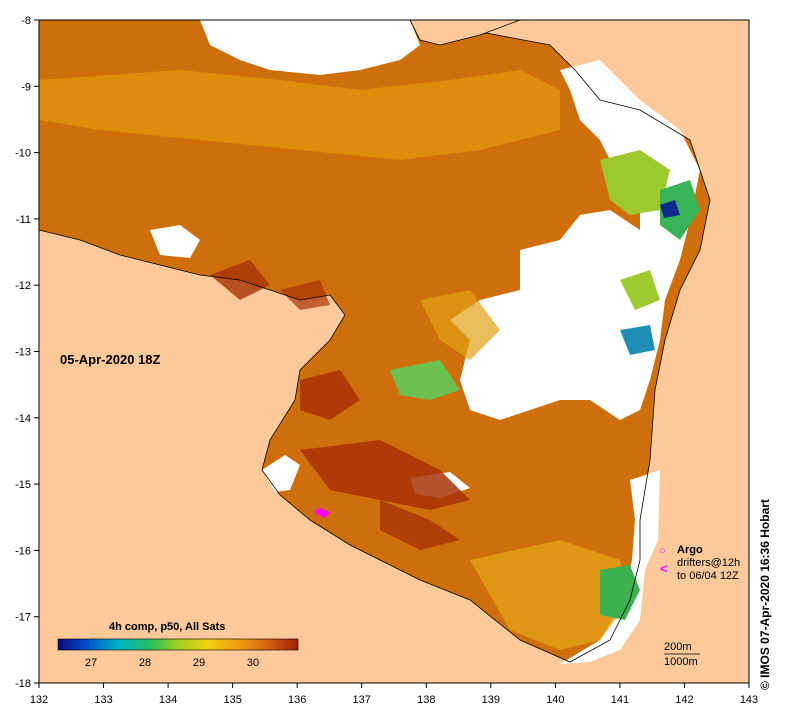  What do you see at coordinates (460, 325) in the screenshot?
I see `sst-mid-band-central` at bounding box center [460, 325].